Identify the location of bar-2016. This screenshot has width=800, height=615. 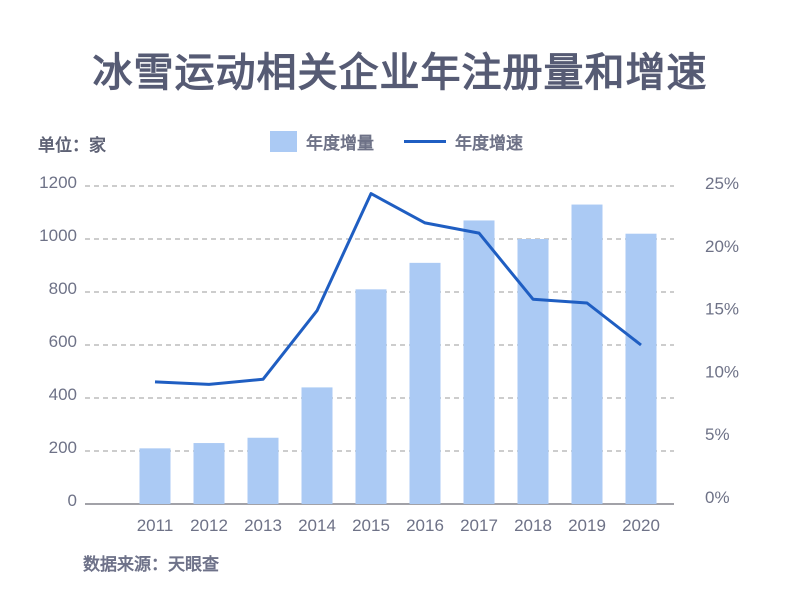
(425, 383).